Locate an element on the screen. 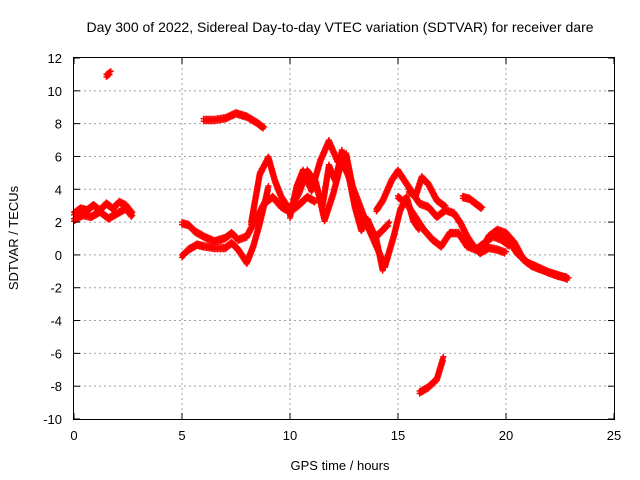 This screenshot has width=640, height=480. y-tick-label: -4 is located at coordinates (56, 321).